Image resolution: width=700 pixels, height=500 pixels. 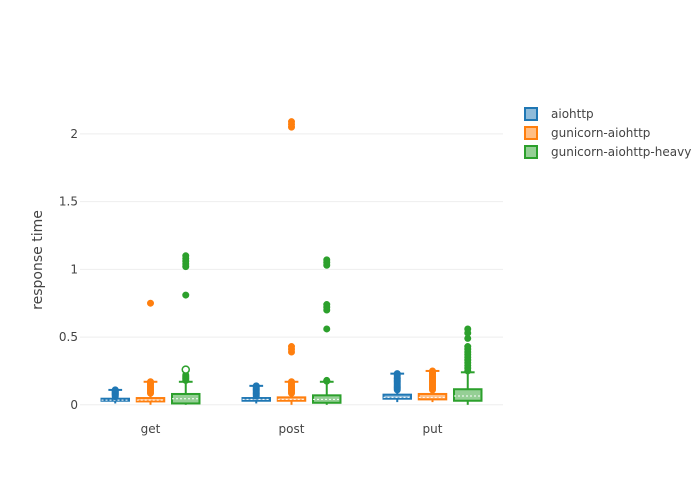 What do you see at coordinates (74, 405) in the screenshot?
I see `y-tick-label: 0` at bounding box center [74, 405].